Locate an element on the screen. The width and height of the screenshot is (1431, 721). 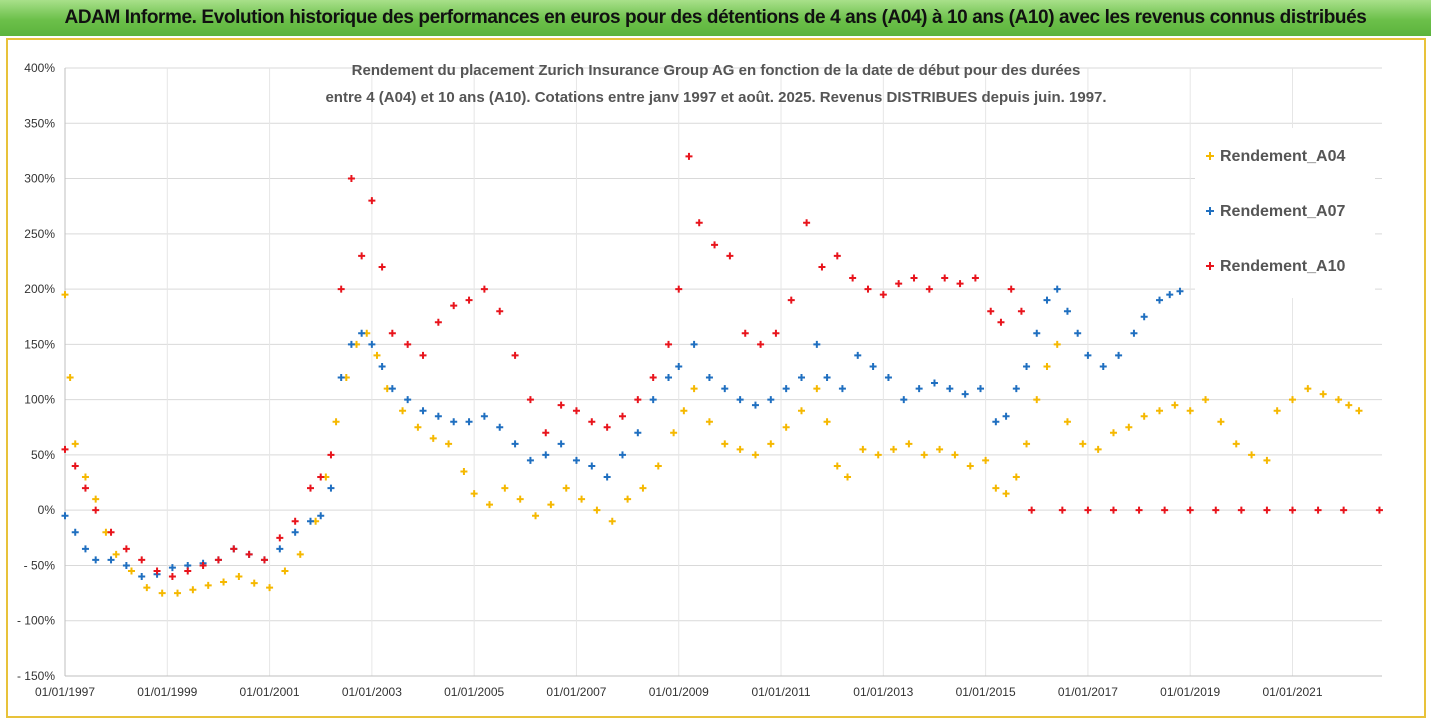
y-tick-label: 250% is located at coordinates (39, 234).